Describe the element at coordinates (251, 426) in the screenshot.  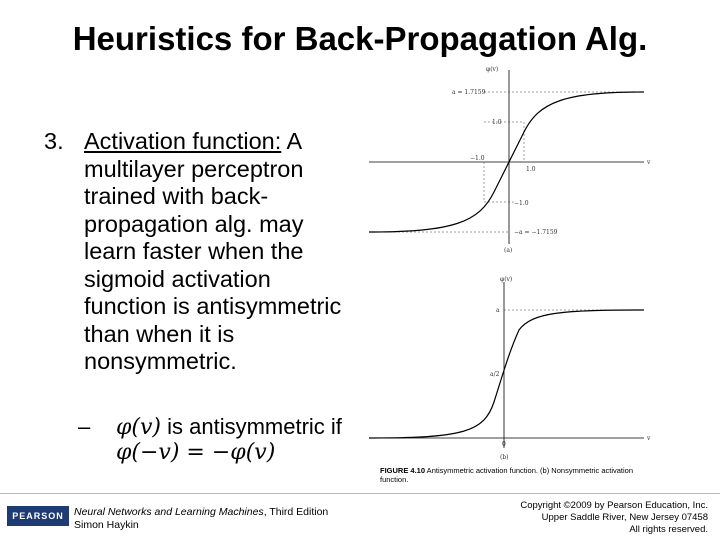
I see `sub-text-1: is antisymmetric if` at that location.